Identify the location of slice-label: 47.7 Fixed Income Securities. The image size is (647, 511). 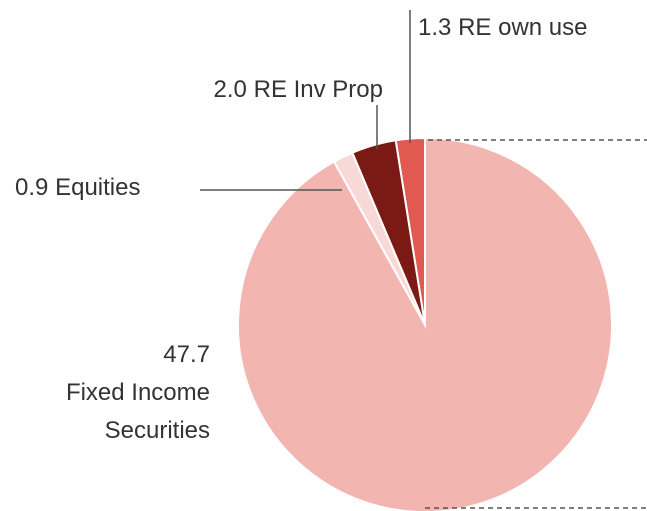
(130, 393).